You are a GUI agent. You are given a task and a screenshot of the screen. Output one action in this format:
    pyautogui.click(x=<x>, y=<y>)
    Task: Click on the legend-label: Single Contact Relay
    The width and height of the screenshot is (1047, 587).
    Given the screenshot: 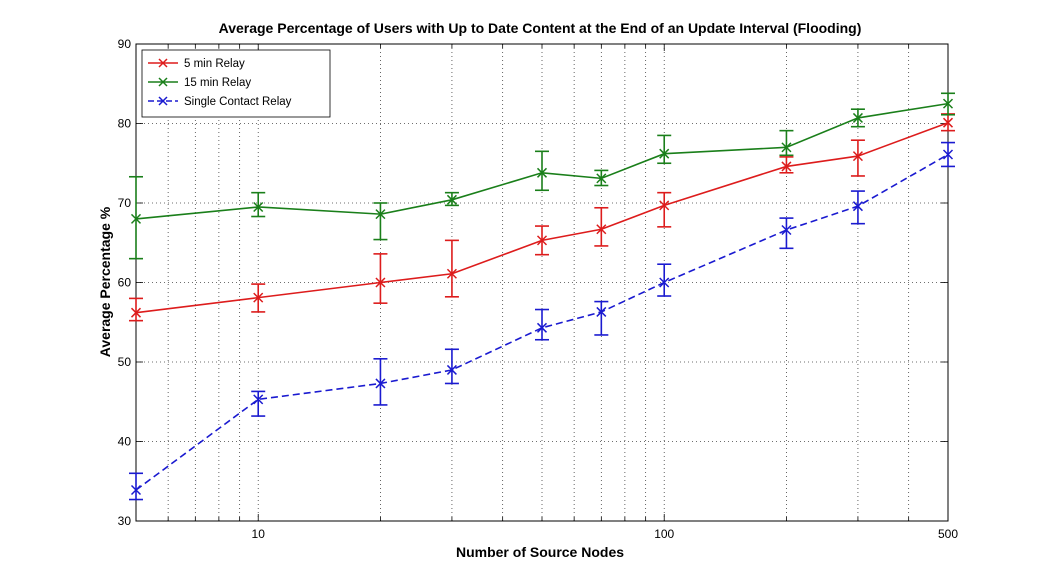 What is the action you would take?
    pyautogui.click(x=238, y=102)
    